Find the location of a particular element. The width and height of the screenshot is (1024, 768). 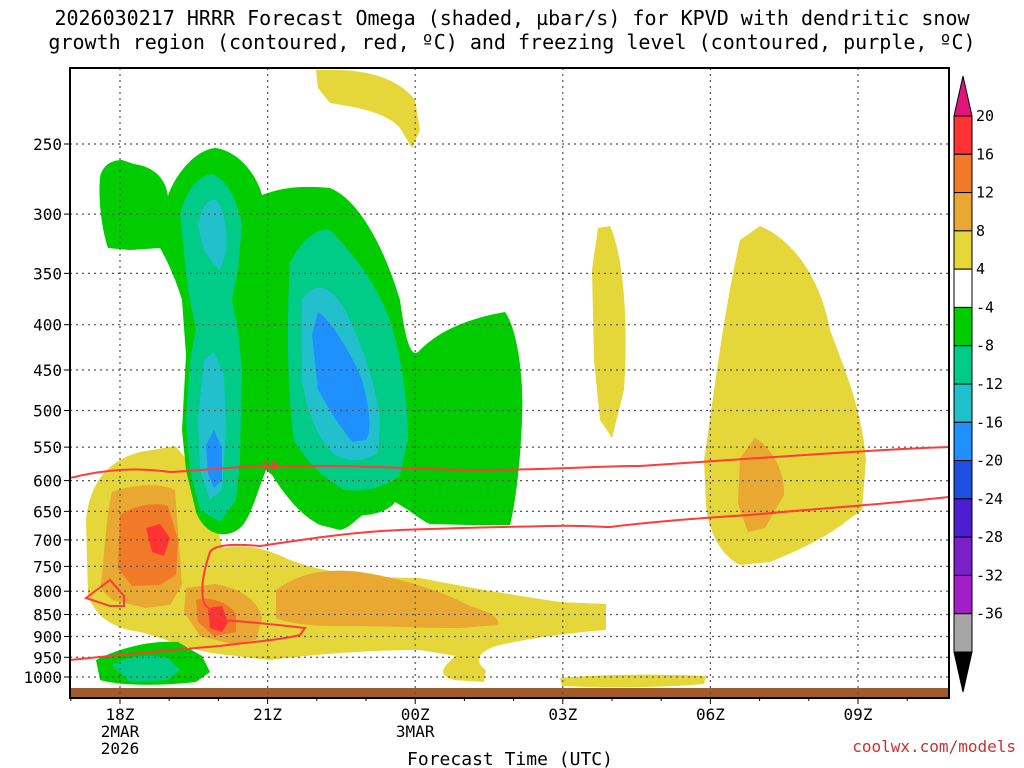

omega-cell-red is located at coordinates (158, 540).